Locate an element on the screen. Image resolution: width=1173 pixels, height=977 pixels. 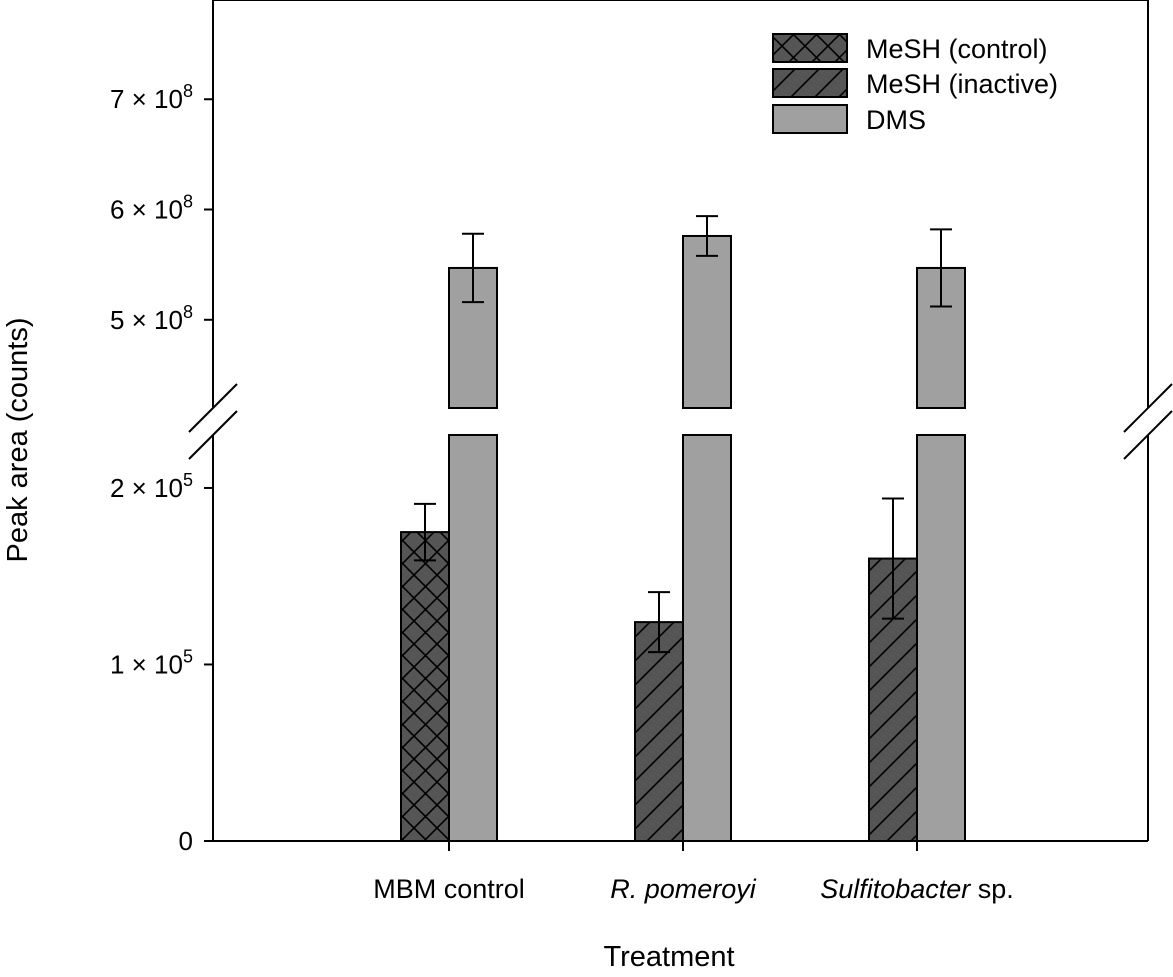
y-axis-title: Peak area (counts) is located at coordinates (18, 439).